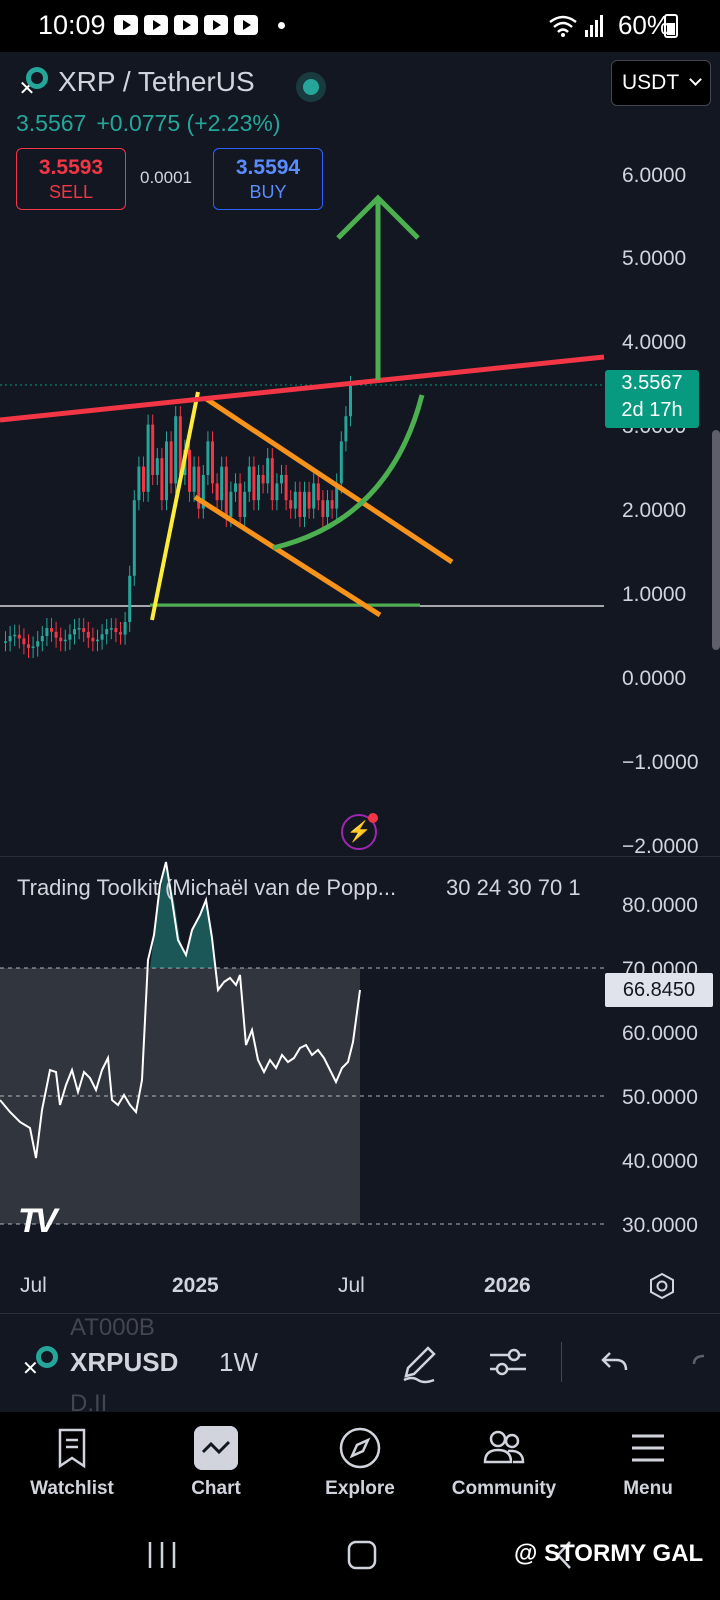  What do you see at coordinates (30, 1369) in the screenshot?
I see `close-icon: ✕` at bounding box center [30, 1369].